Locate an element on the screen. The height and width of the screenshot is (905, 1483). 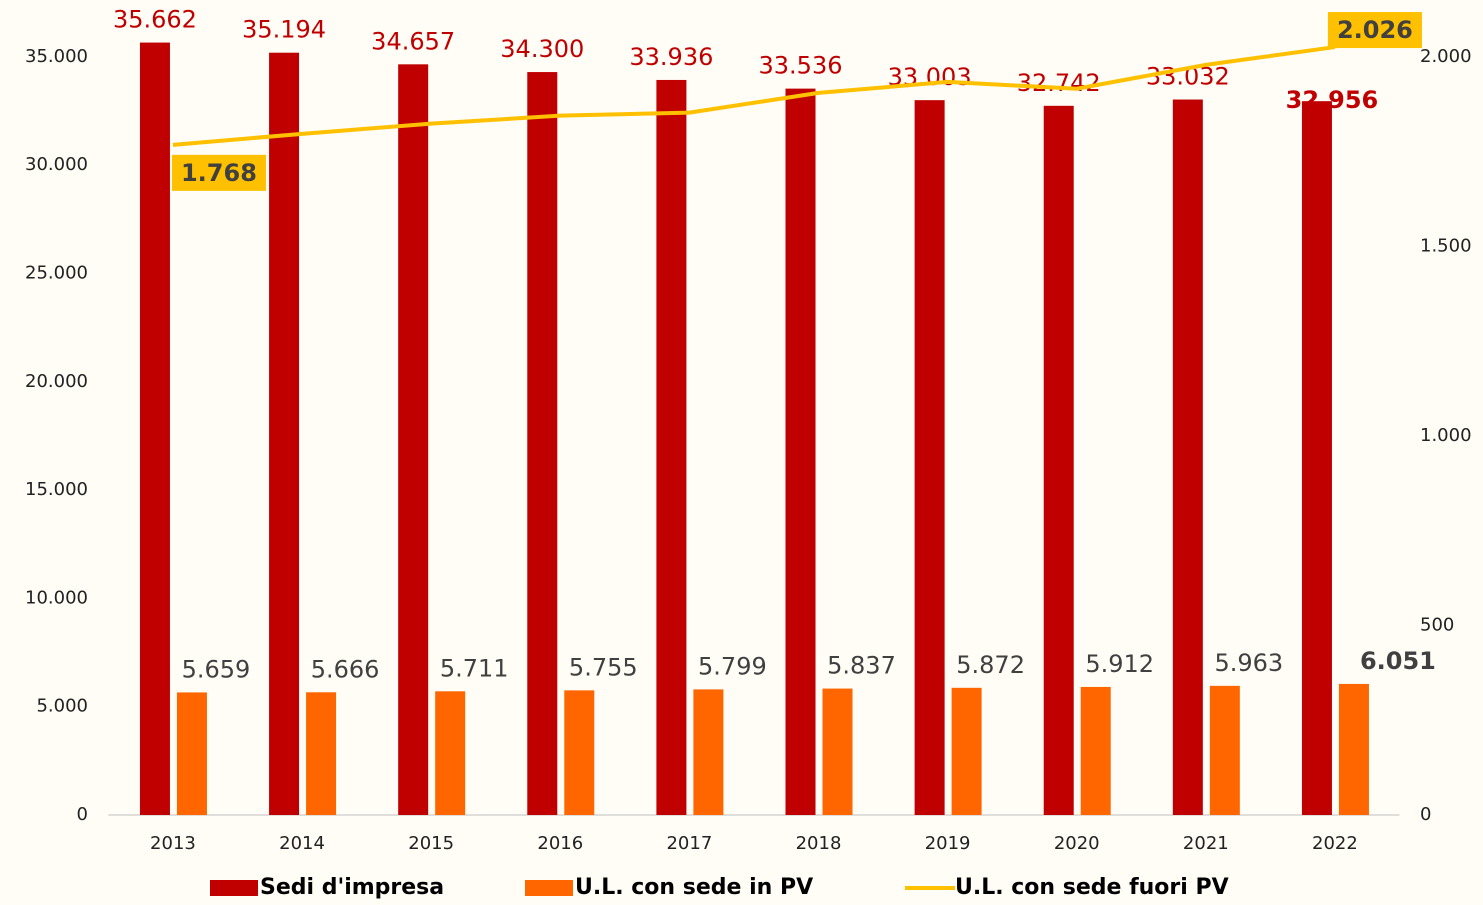
data-label: 35.194 is located at coordinates (284, 30).